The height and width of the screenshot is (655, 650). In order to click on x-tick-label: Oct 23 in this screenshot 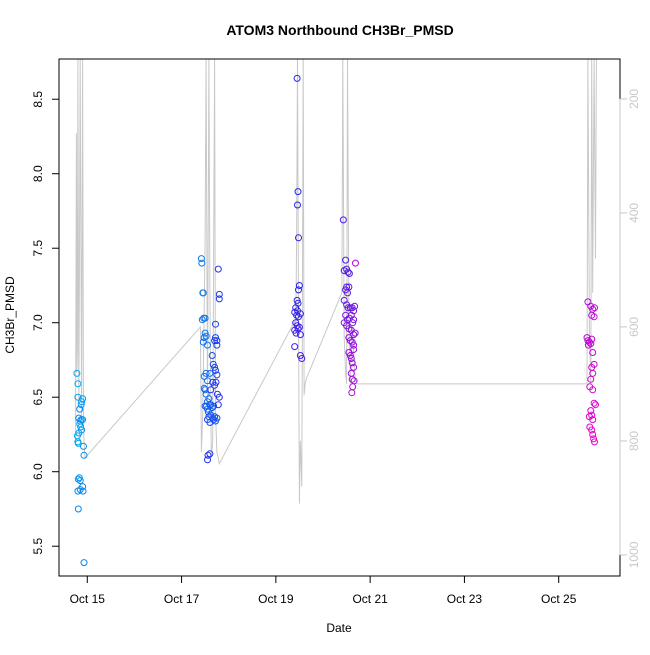, I will do `click(465, 599)`.